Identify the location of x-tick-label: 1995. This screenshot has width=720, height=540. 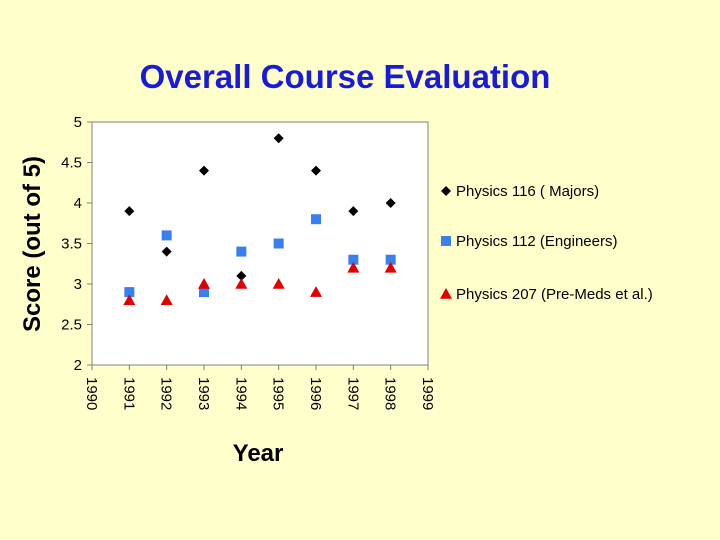
(278, 393).